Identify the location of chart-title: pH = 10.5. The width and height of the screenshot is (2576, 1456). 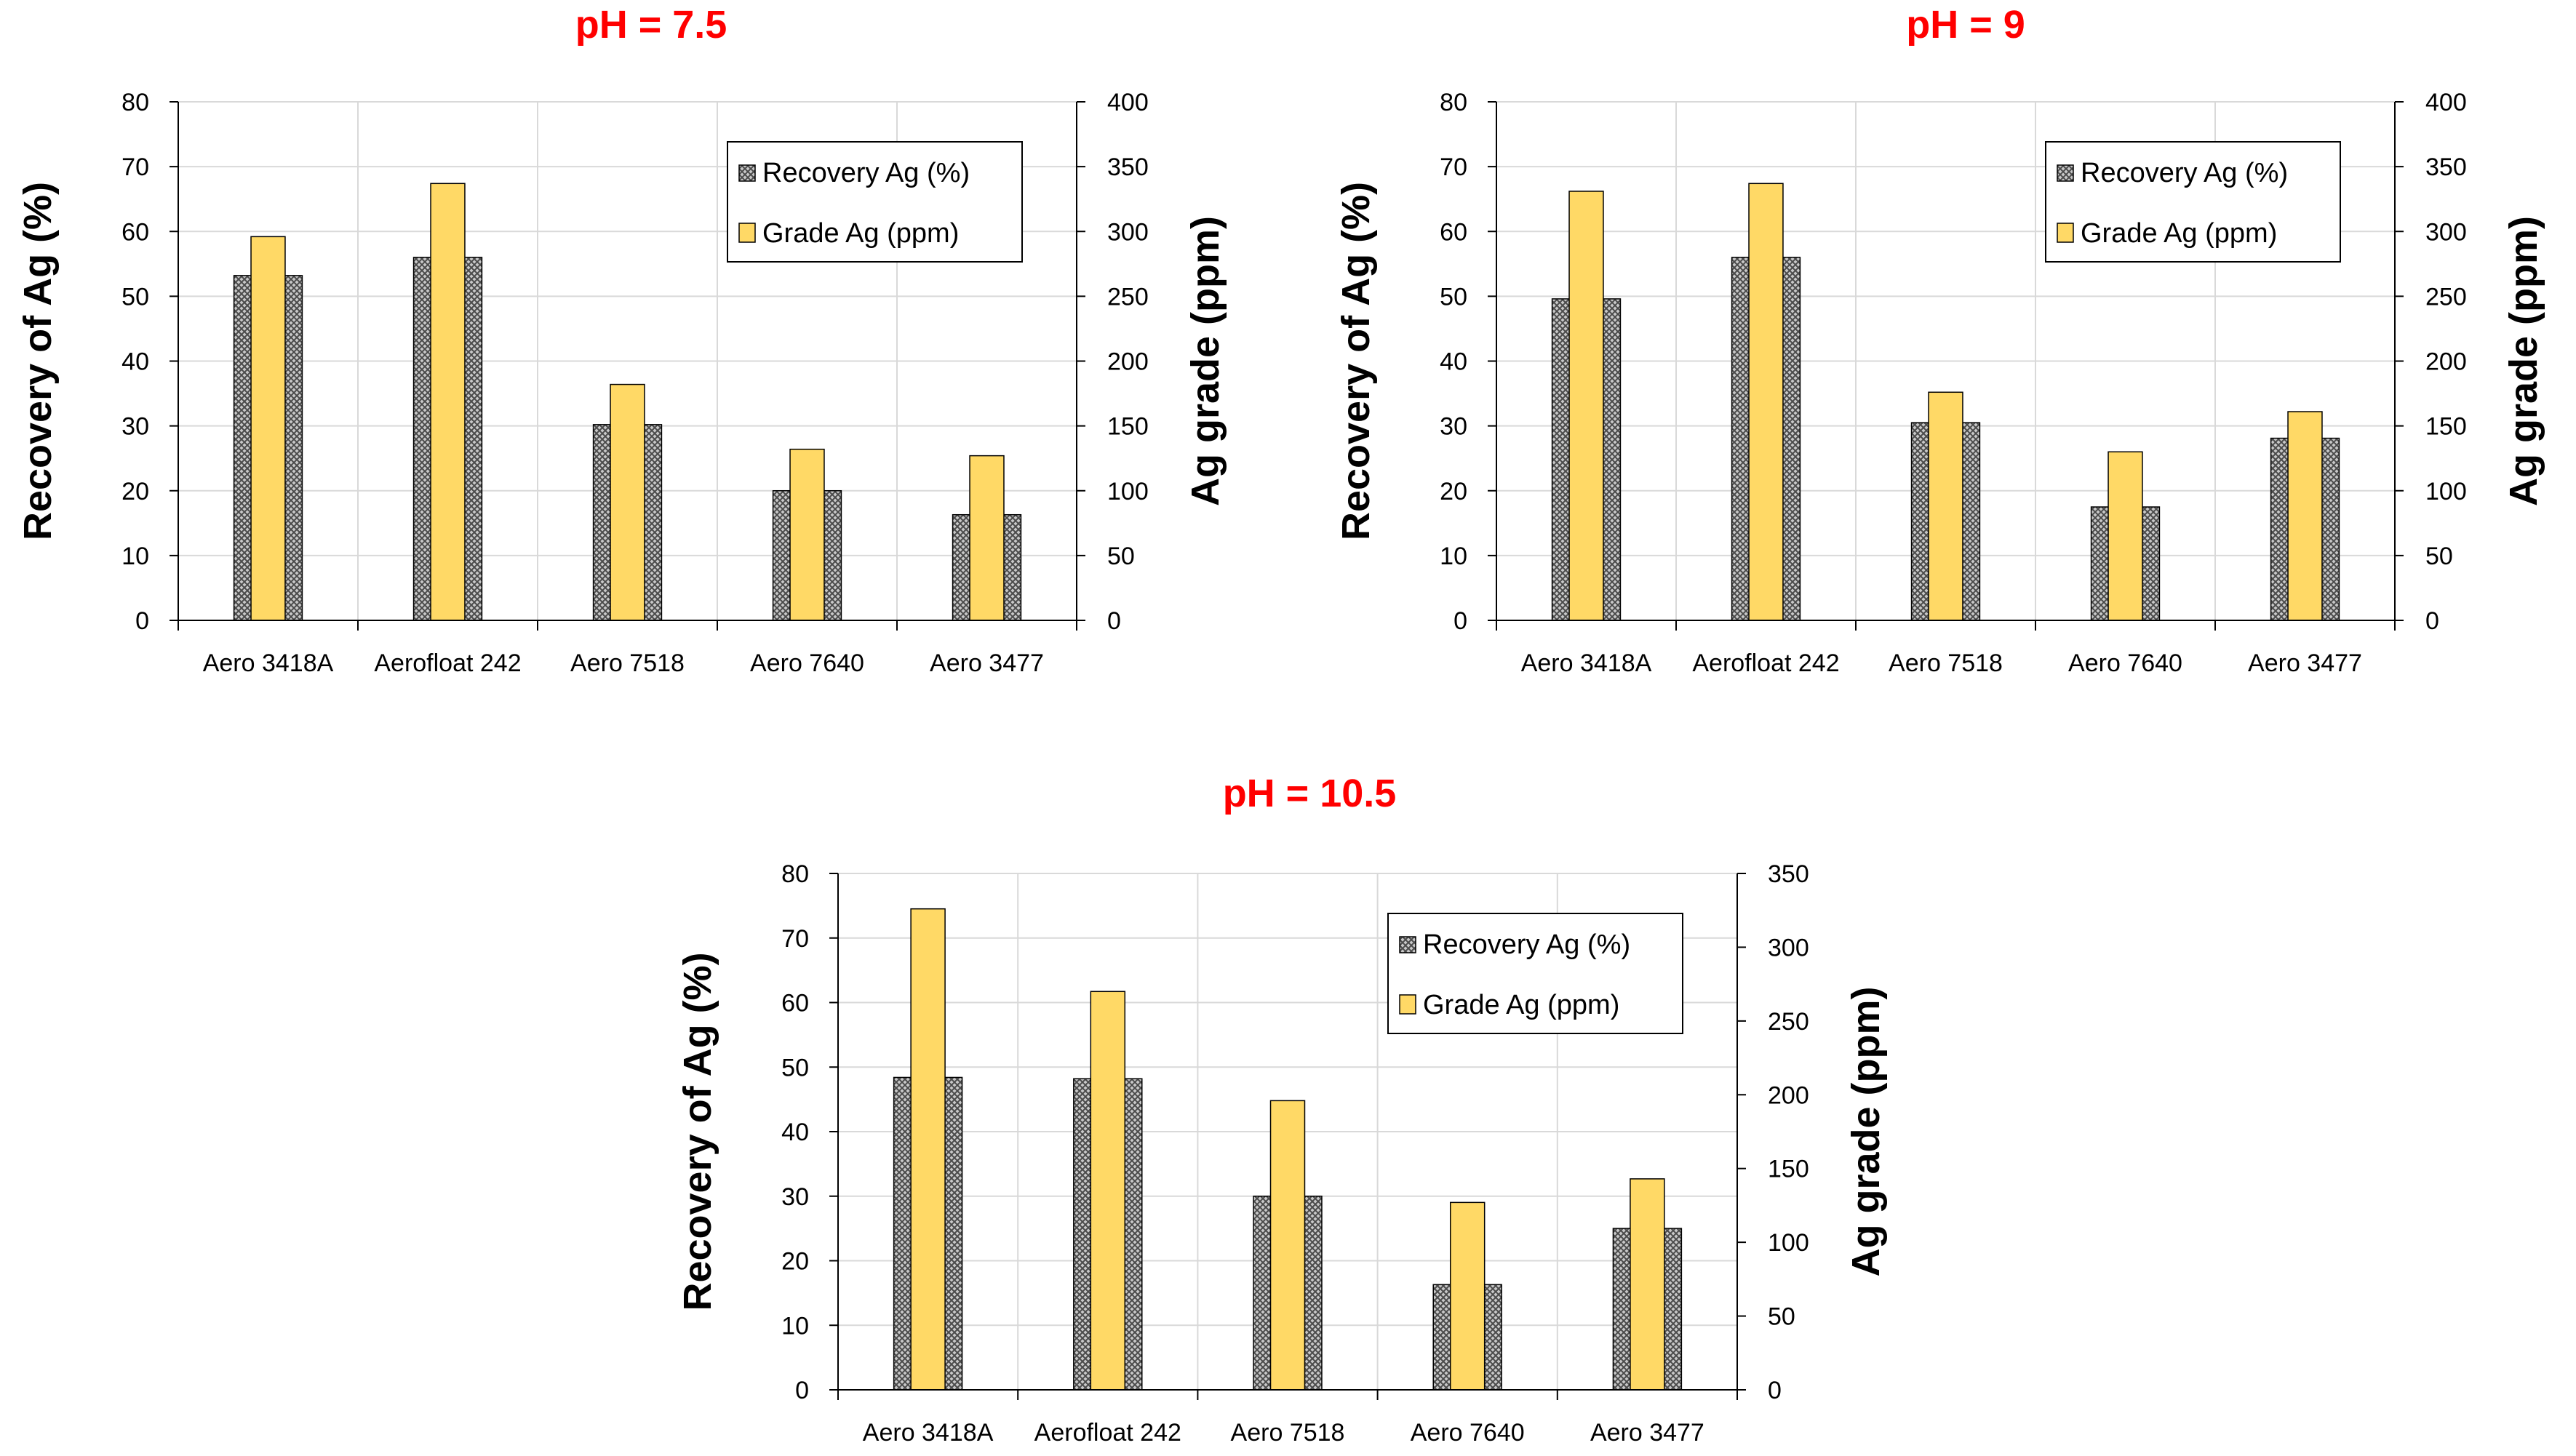
(1310, 793).